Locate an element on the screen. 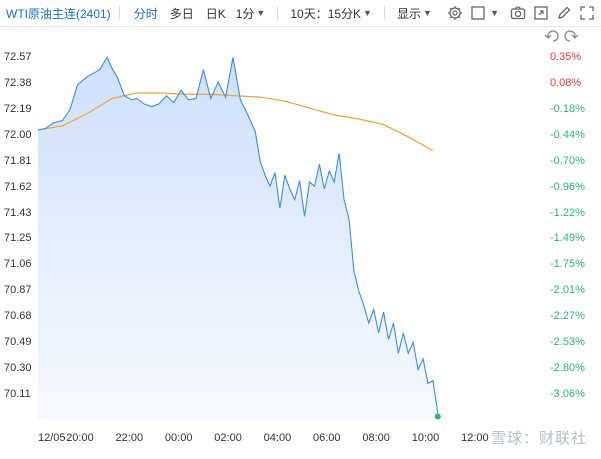 The height and width of the screenshot is (459, 601). redo-icon is located at coordinates (571, 36).